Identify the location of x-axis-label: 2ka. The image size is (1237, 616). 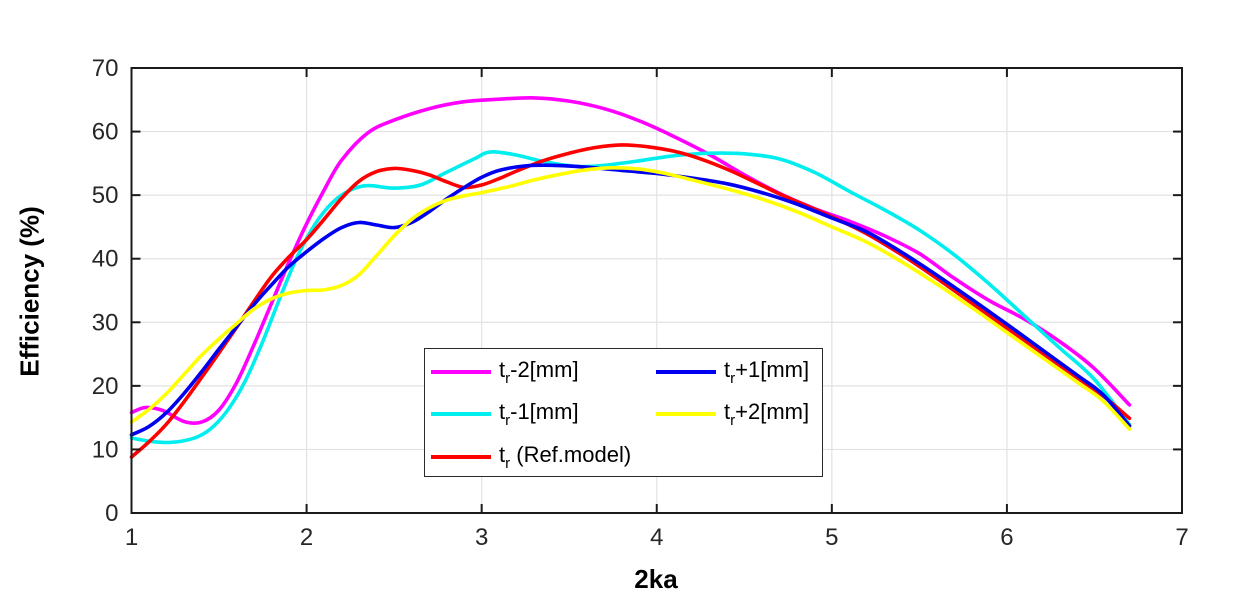
(656, 579).